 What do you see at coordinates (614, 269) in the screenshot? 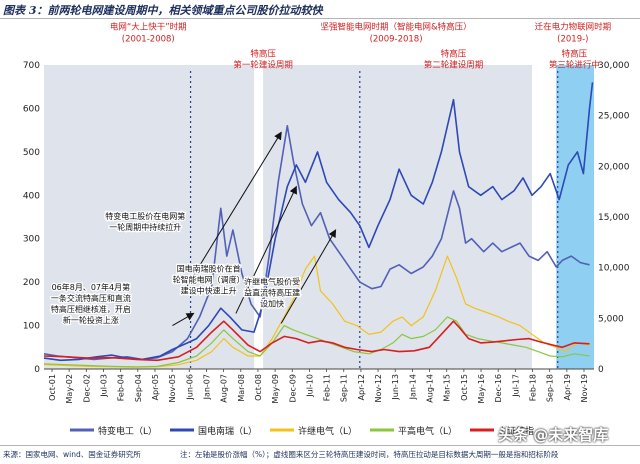
I see `y-right-tick-label: 10,000` at bounding box center [614, 269].